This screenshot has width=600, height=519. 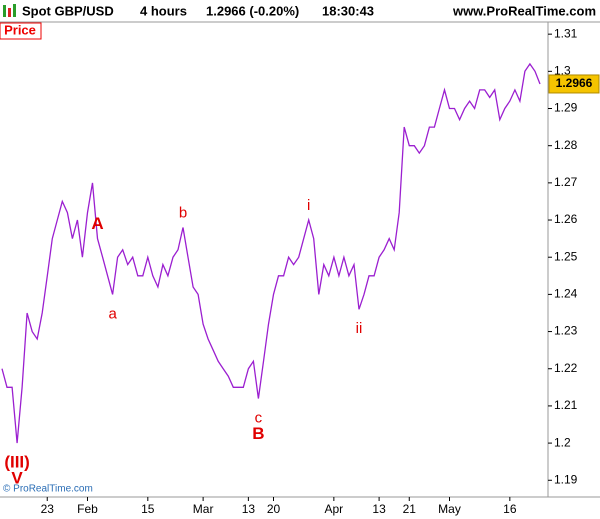 What do you see at coordinates (510, 509) in the screenshot?
I see `x-tick-label: 16` at bounding box center [510, 509].